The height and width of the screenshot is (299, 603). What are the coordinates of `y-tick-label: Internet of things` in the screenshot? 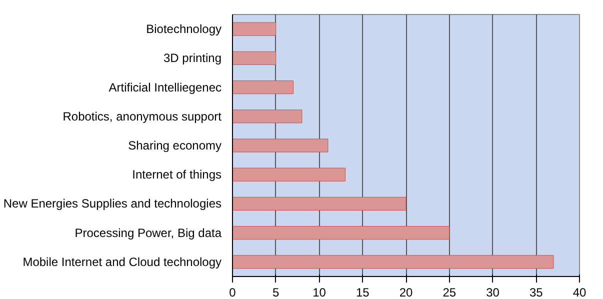 It's located at (177, 175).